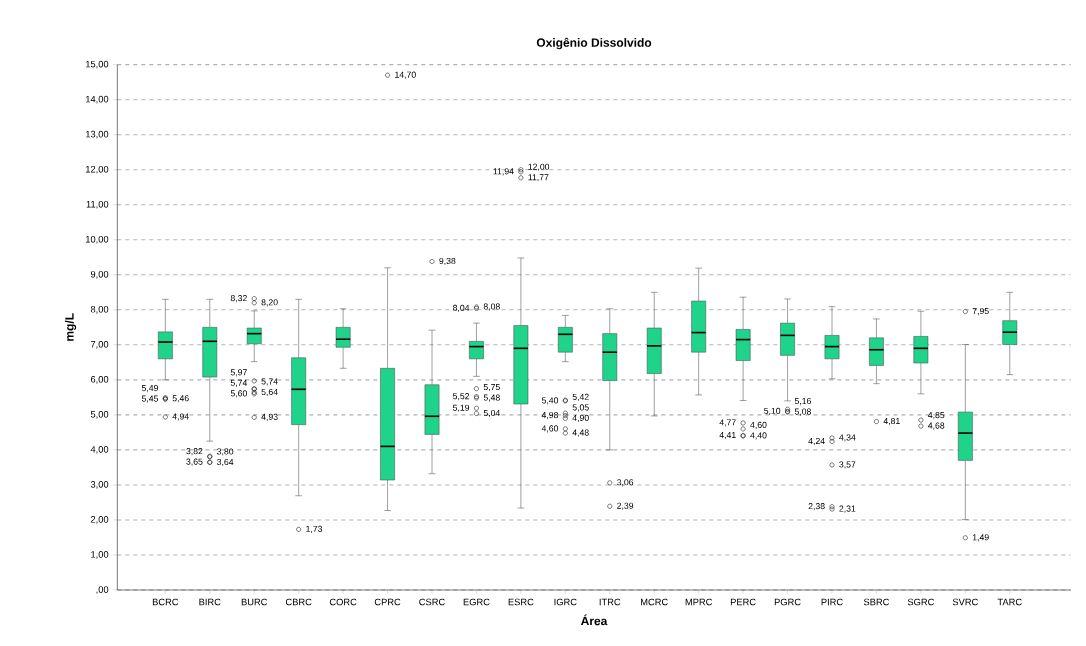 The width and height of the screenshot is (1086, 646). I want to click on annotation: 5,75, so click(491, 388).